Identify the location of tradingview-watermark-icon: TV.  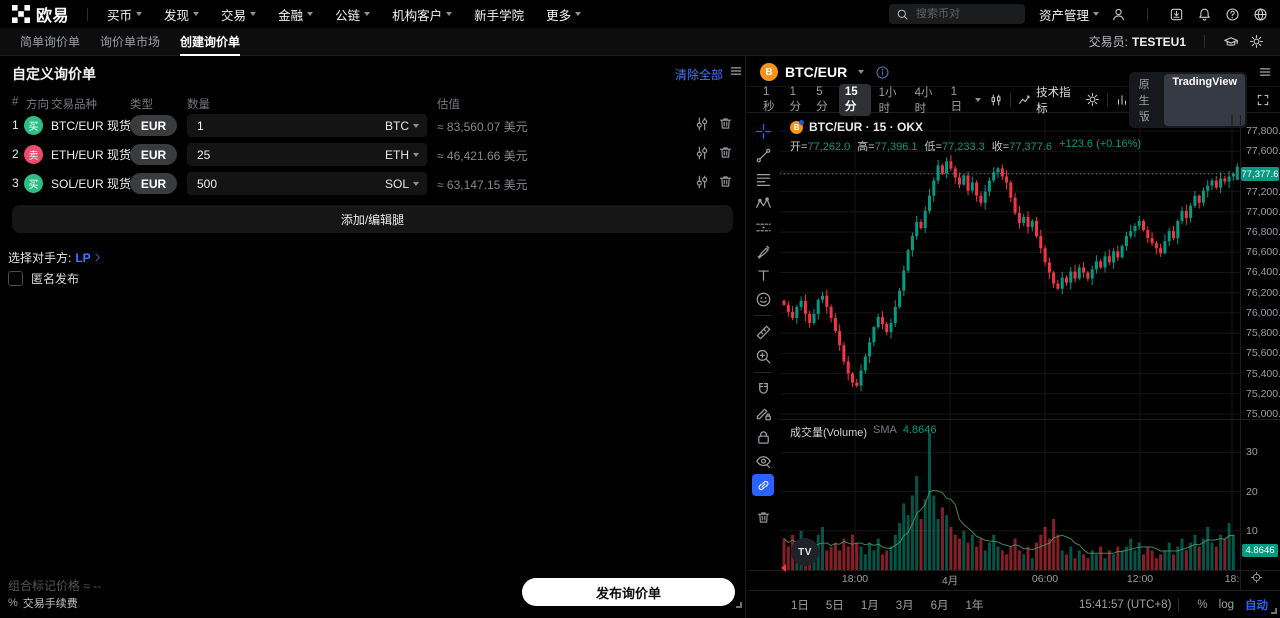
(805, 552).